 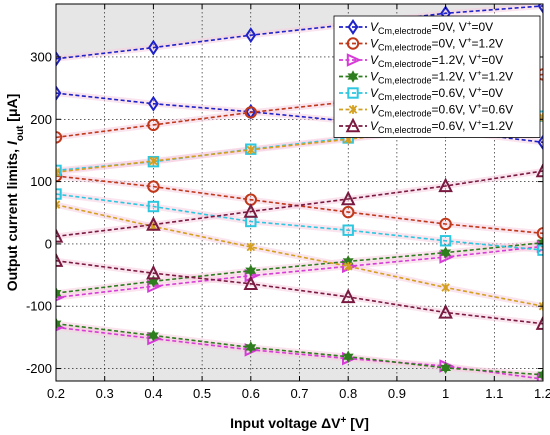 I want to click on series-2-lower-marker, so click(x=539, y=376).